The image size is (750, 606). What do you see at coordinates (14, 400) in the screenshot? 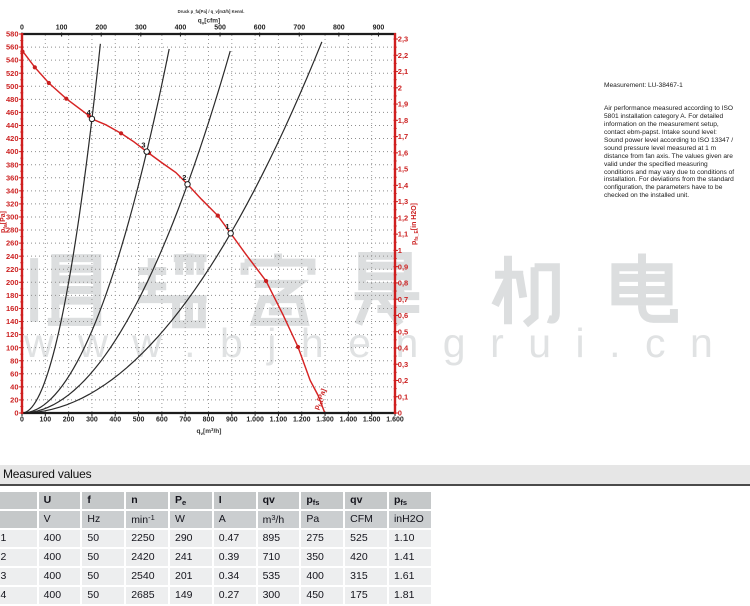
I see `svg-text: 20` at bounding box center [14, 400].